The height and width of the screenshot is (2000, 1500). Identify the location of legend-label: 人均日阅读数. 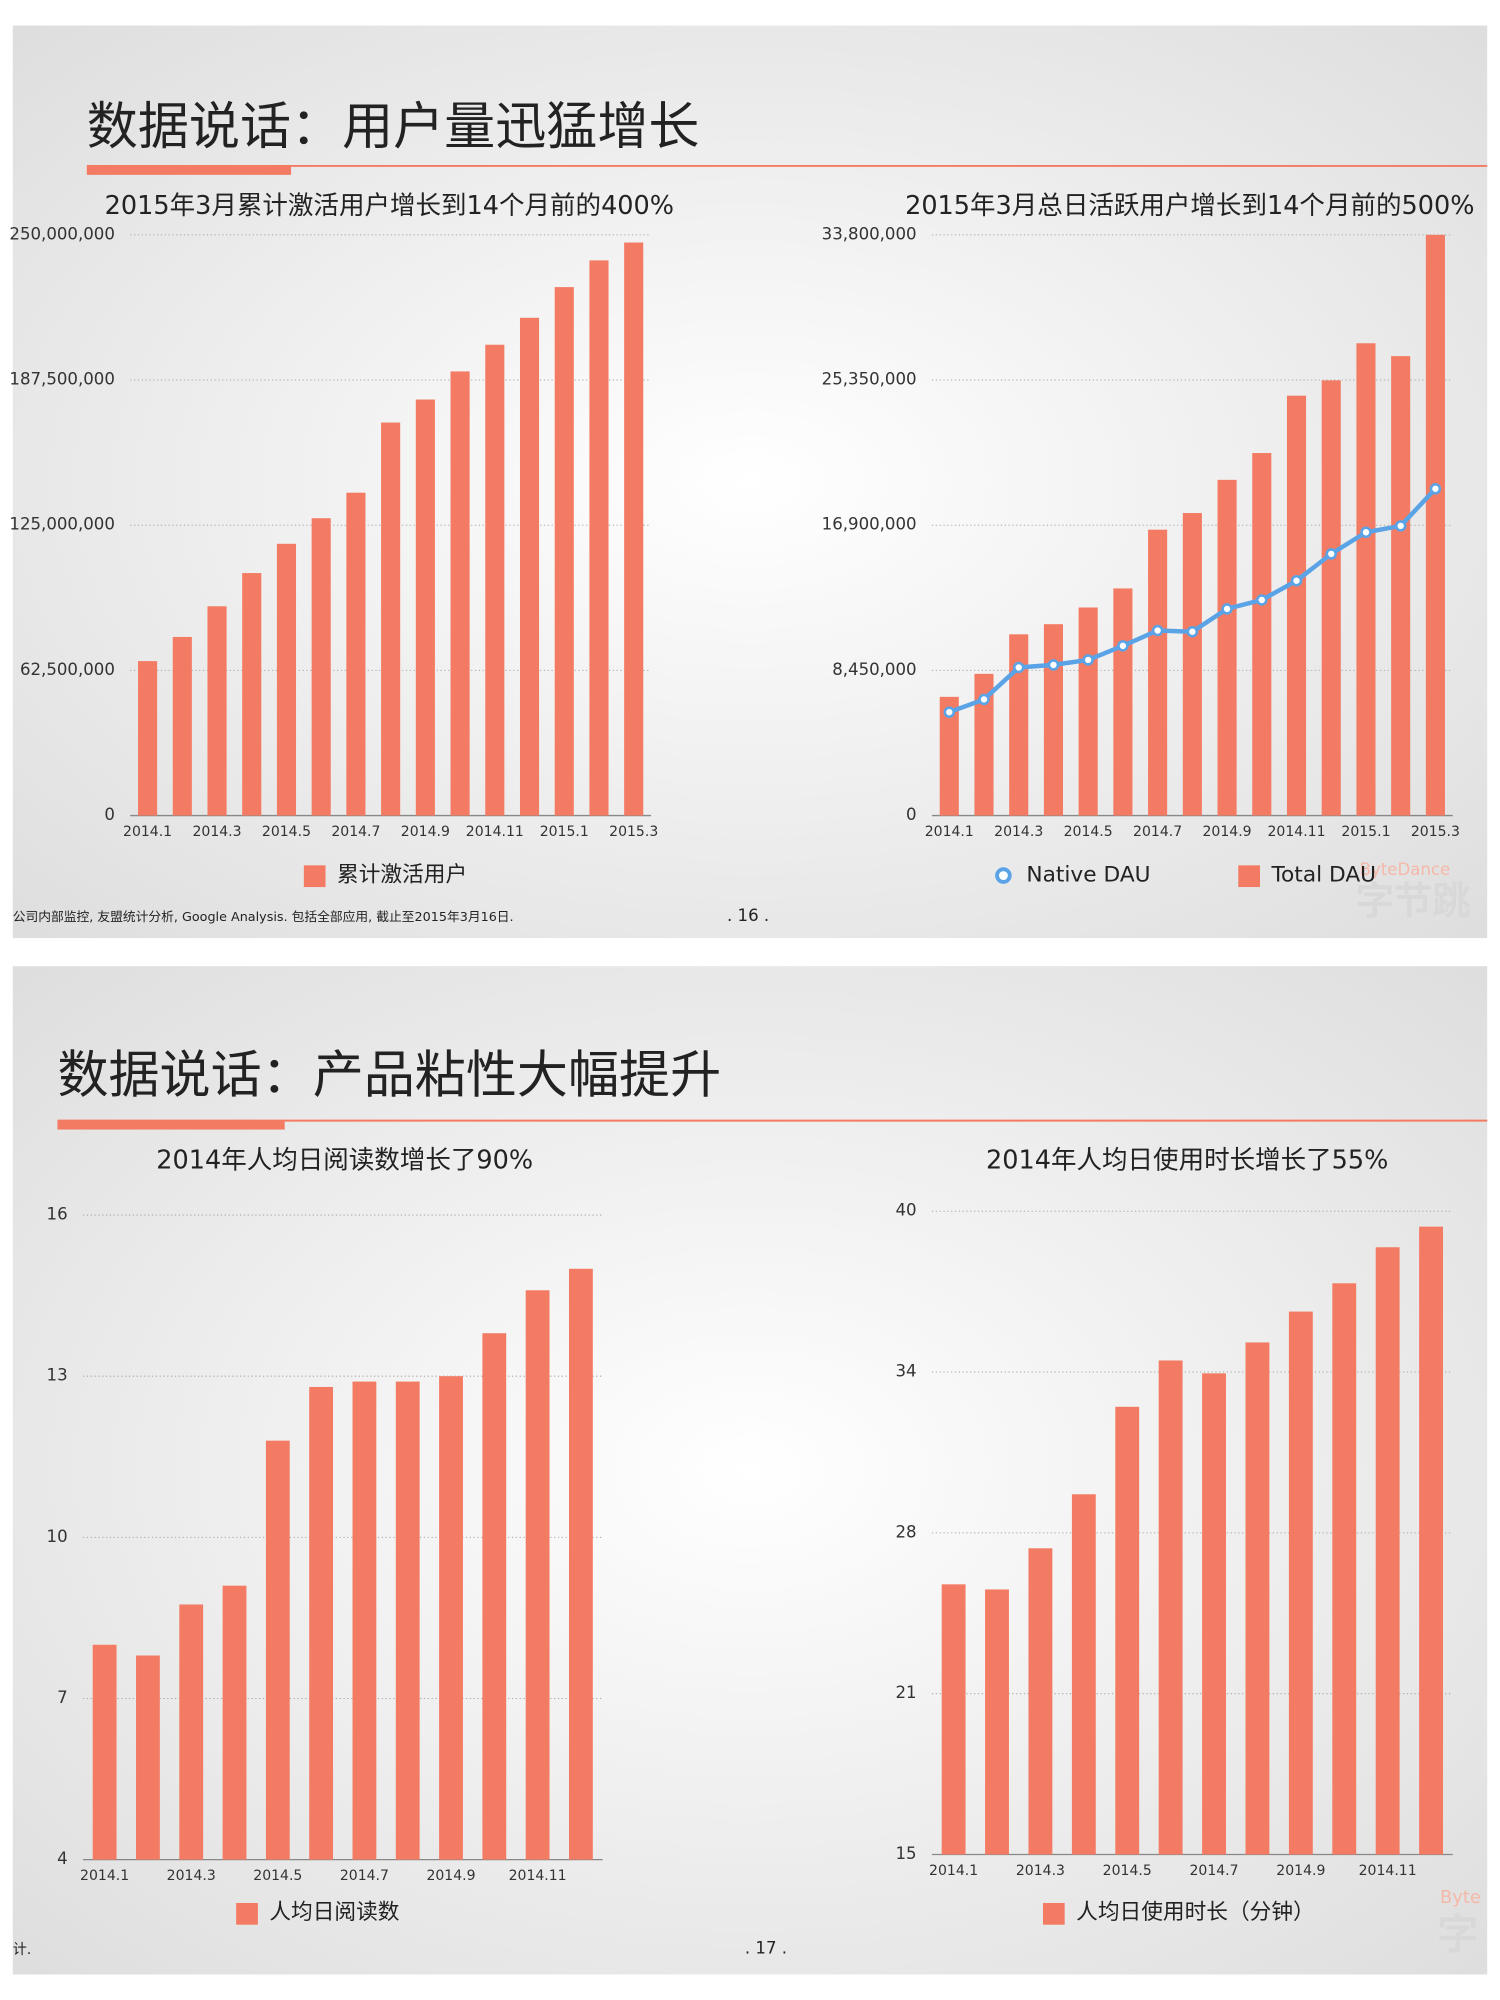
(334, 1912).